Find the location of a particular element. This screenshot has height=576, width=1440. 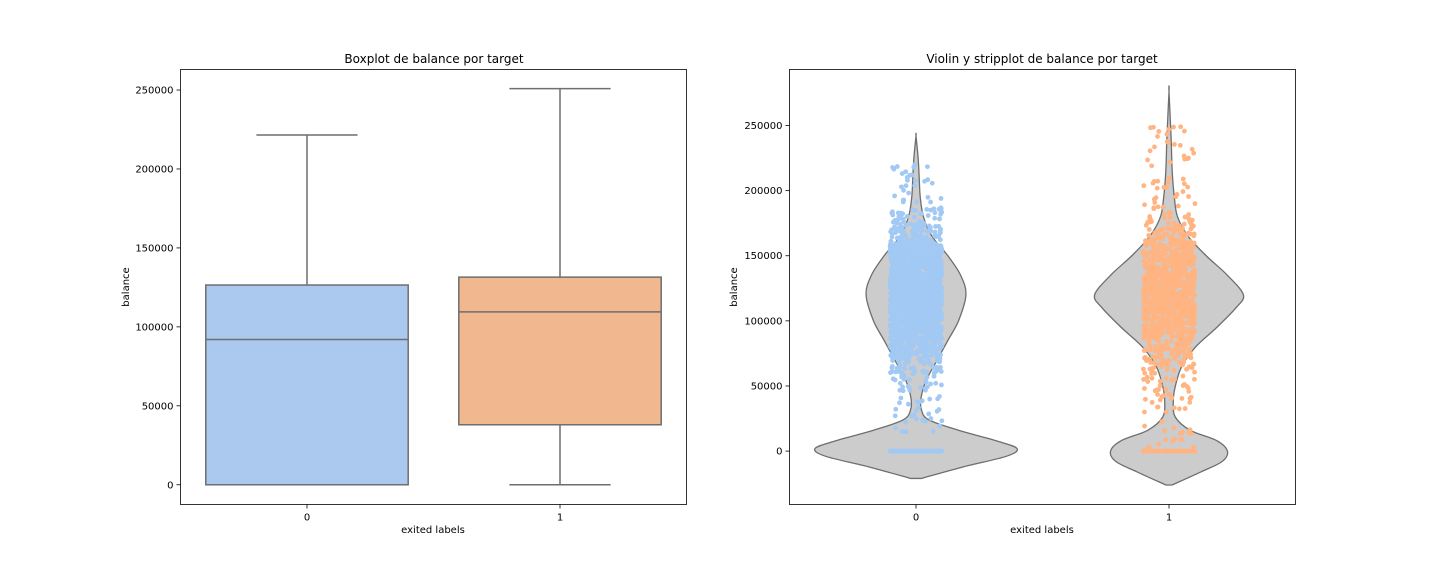

y-tick-label: 150000 is located at coordinates (763, 256).